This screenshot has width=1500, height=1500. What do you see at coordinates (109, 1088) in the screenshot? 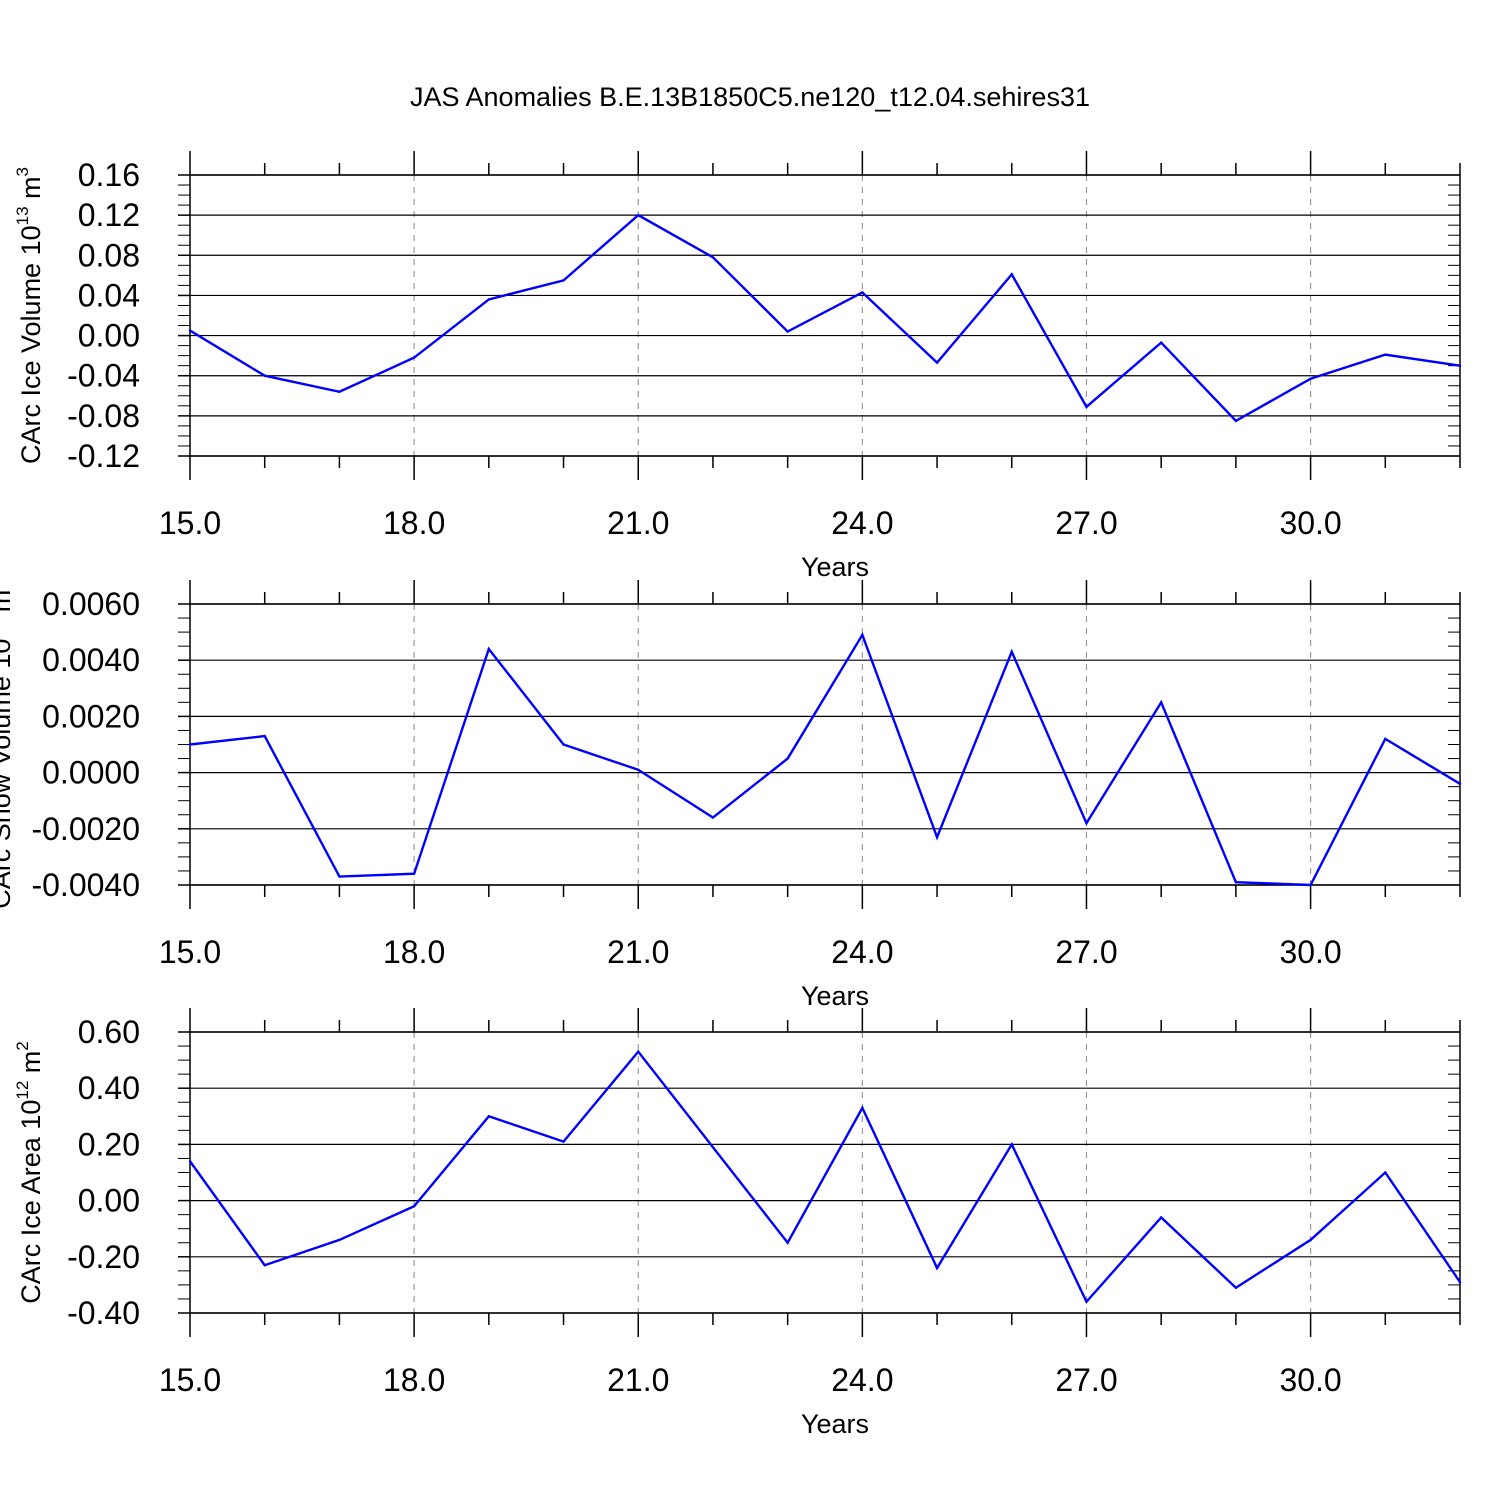
I see `y-tick-label: 0.40` at bounding box center [109, 1088].